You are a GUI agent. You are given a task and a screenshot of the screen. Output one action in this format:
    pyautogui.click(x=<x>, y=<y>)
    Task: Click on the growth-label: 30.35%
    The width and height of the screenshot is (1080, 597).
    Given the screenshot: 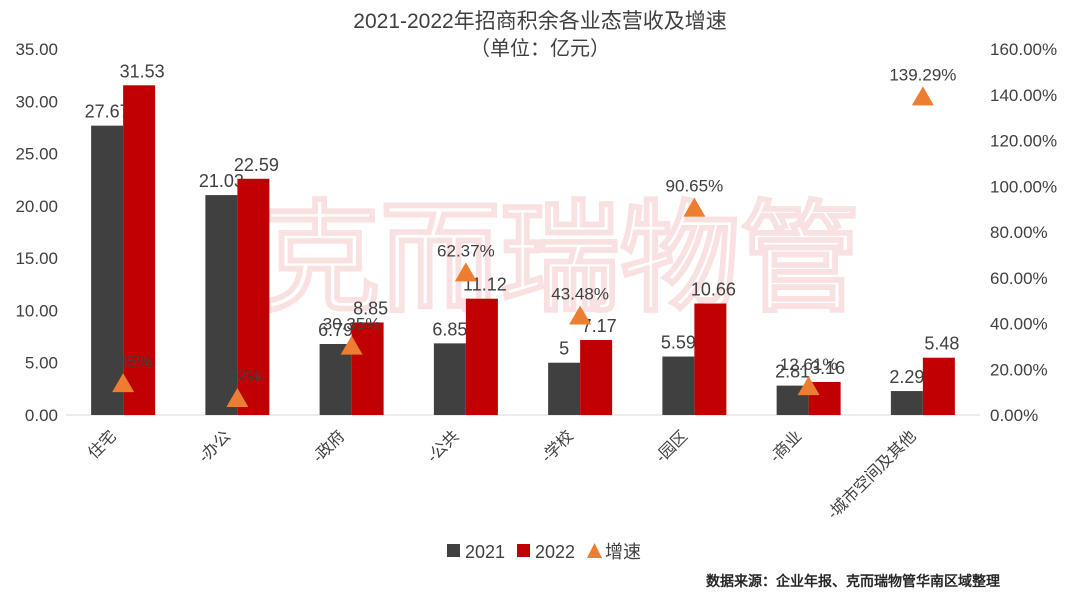 What is the action you would take?
    pyautogui.click(x=352, y=324)
    